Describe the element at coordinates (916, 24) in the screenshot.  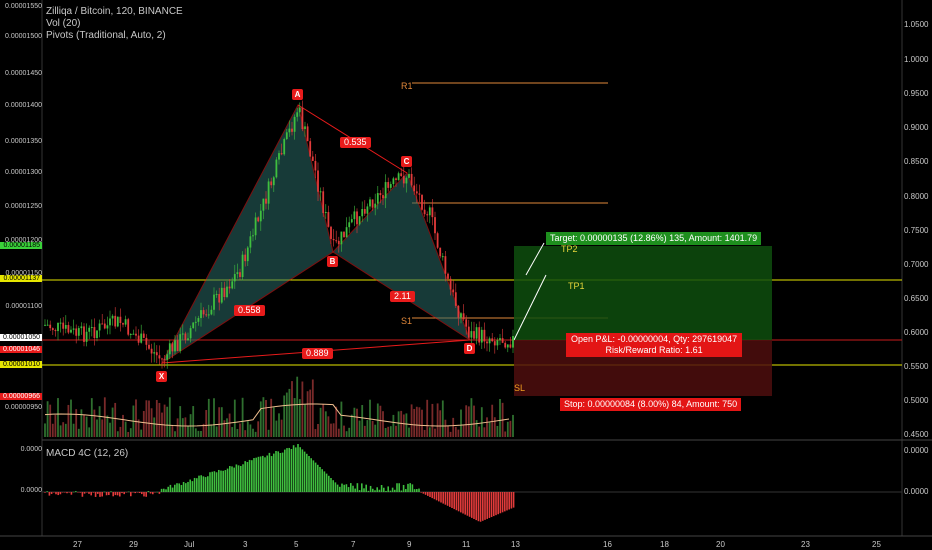
I see `right-axis-tick: 1.0500` at that location.